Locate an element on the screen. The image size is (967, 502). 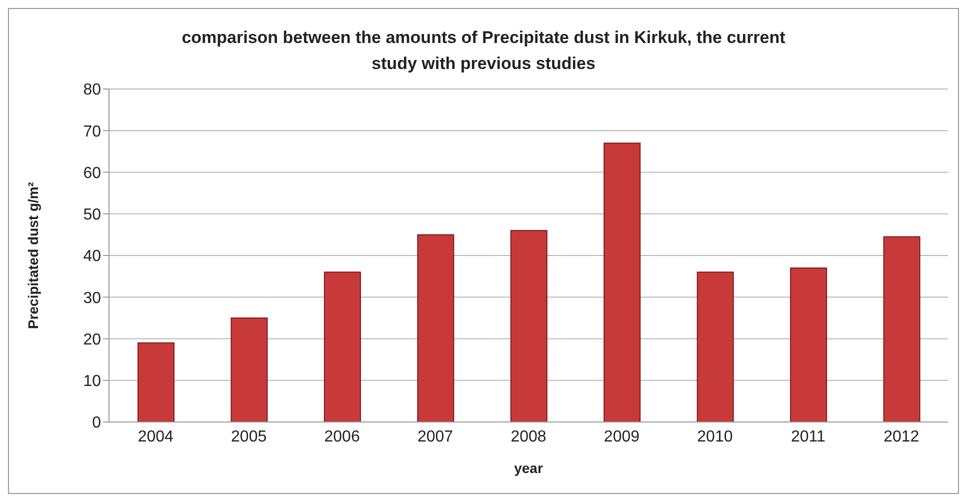
x-axis-title: year is located at coordinates (529, 468).